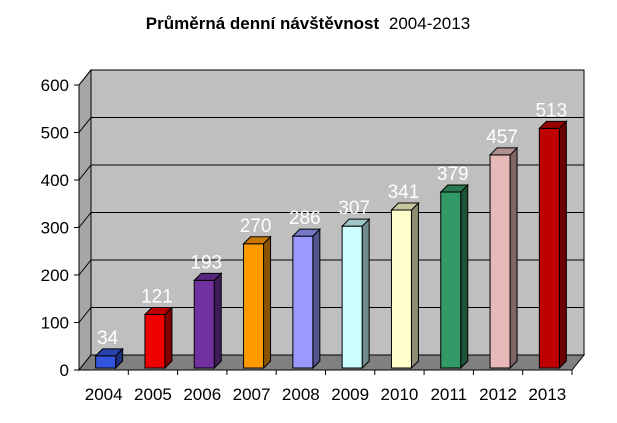 The width and height of the screenshot is (617, 423). What do you see at coordinates (55, 228) in the screenshot?
I see `y-tick-label: 300` at bounding box center [55, 228].